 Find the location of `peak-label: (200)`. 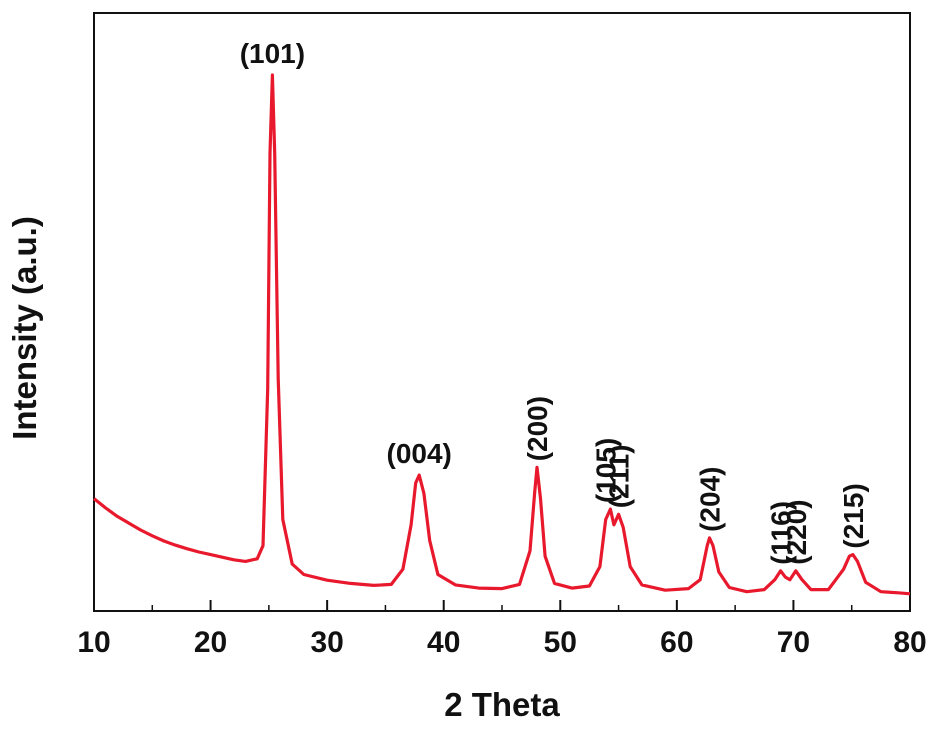

peak-label: (200) is located at coordinates (537, 428).